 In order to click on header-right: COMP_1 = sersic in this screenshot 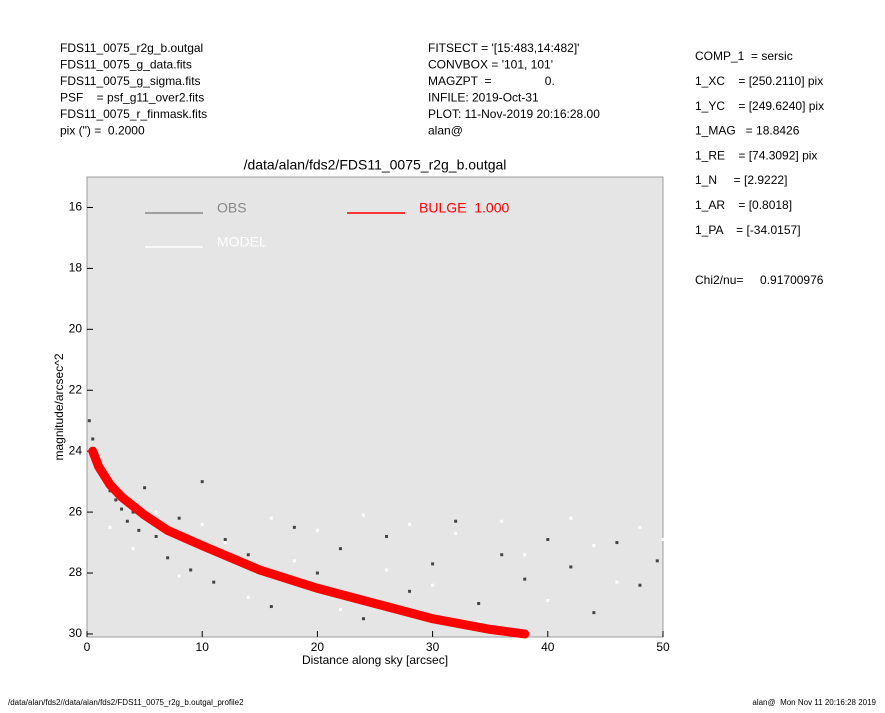, I will do `click(744, 56)`.